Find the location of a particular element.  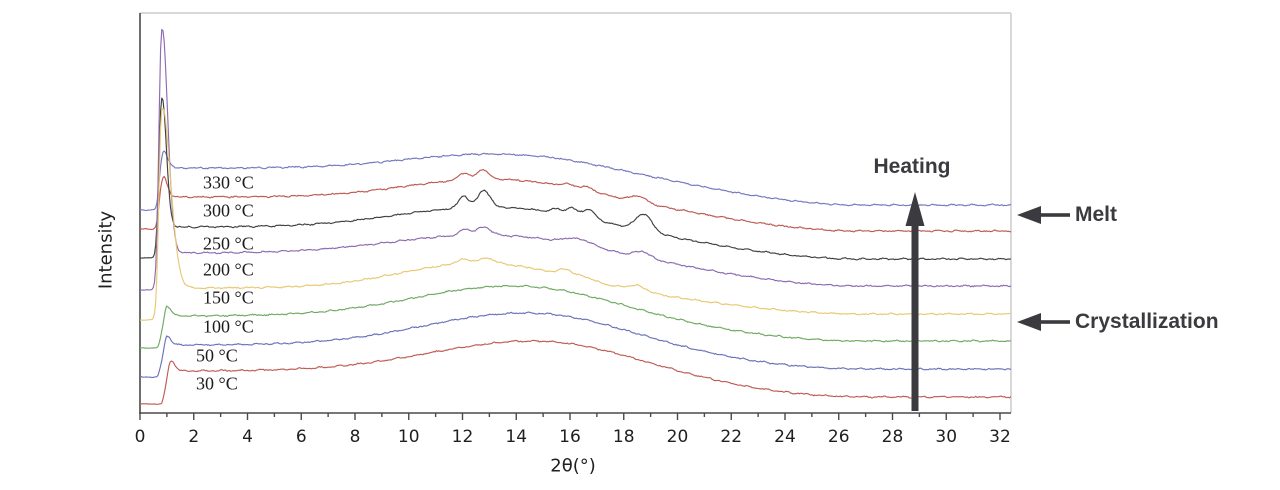

x-tick-label: 14 is located at coordinates (516, 437).